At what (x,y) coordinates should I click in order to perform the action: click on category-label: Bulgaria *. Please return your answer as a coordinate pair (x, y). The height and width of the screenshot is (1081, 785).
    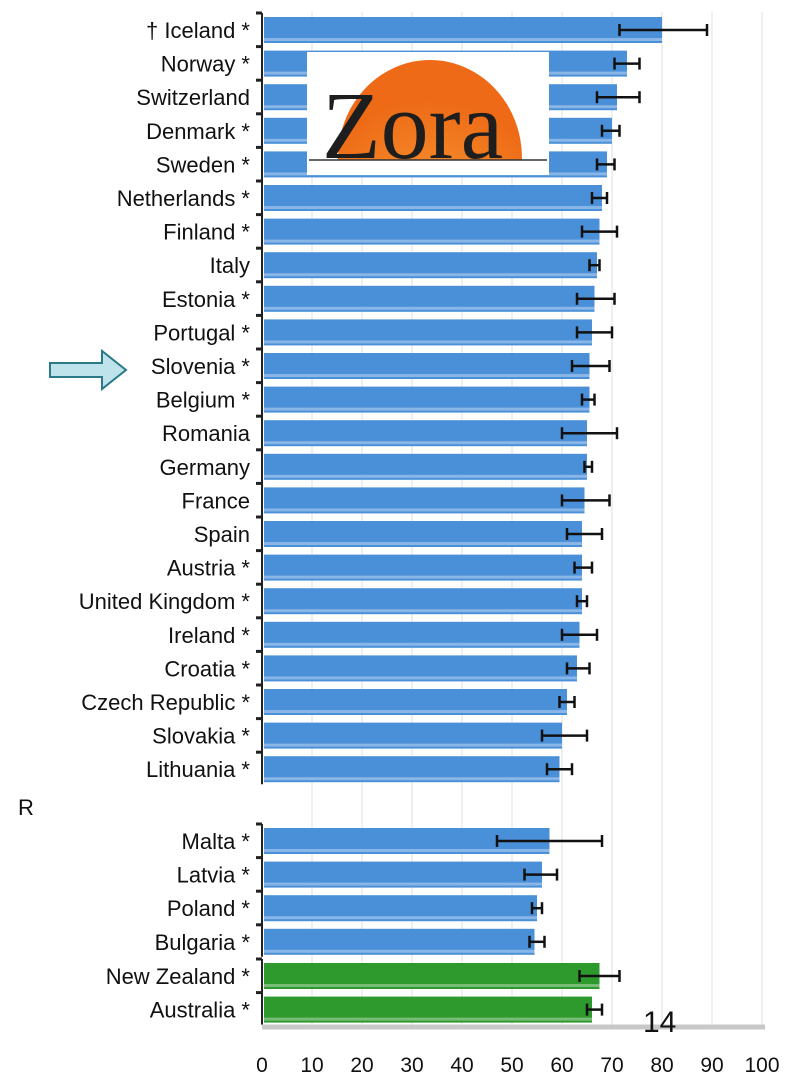
    Looking at the image, I should click on (203, 942).